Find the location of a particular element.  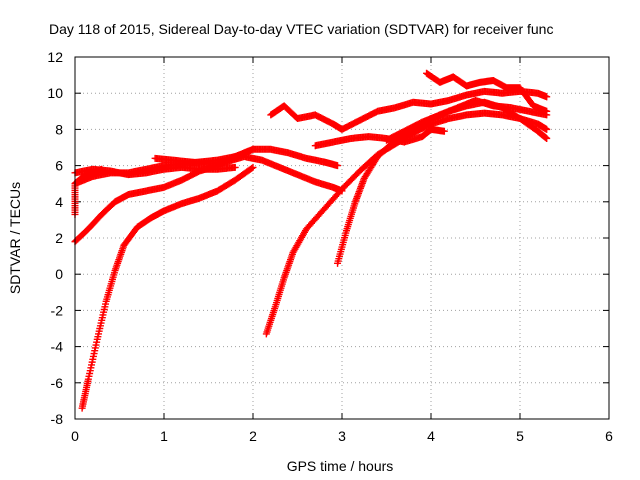

x-tick-label: 0 is located at coordinates (75, 436).